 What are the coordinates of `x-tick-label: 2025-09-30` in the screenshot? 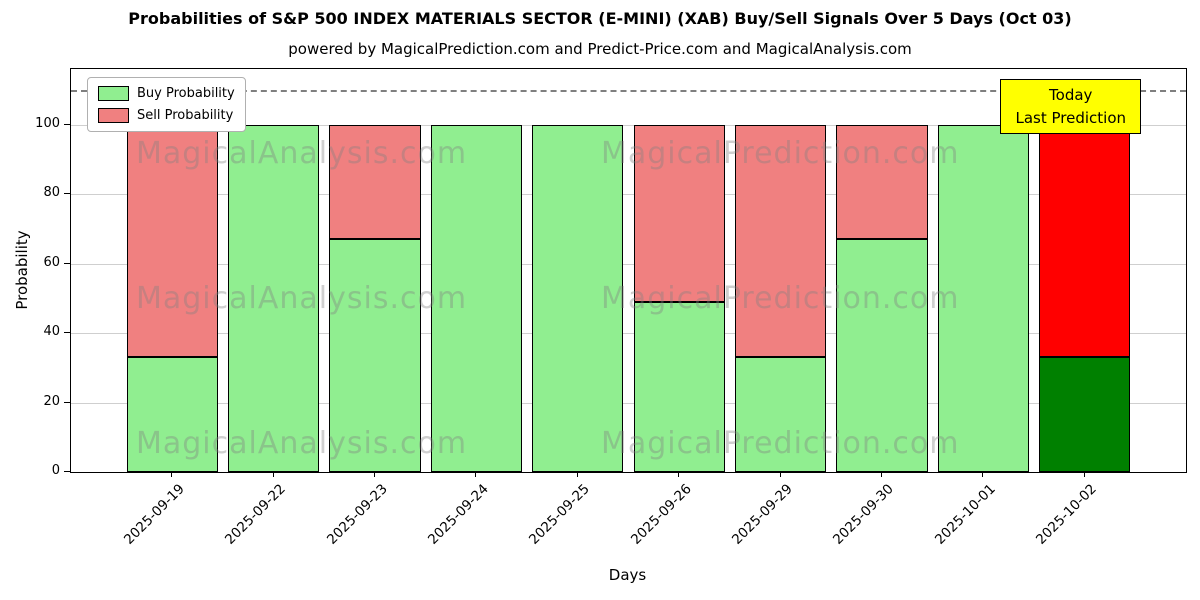 It's located at (864, 514).